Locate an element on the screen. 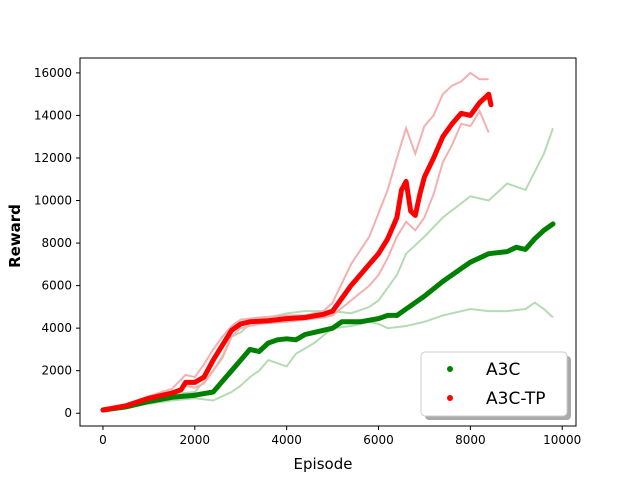 The width and height of the screenshot is (640, 480). x-tick-label: 0 is located at coordinates (103, 440).